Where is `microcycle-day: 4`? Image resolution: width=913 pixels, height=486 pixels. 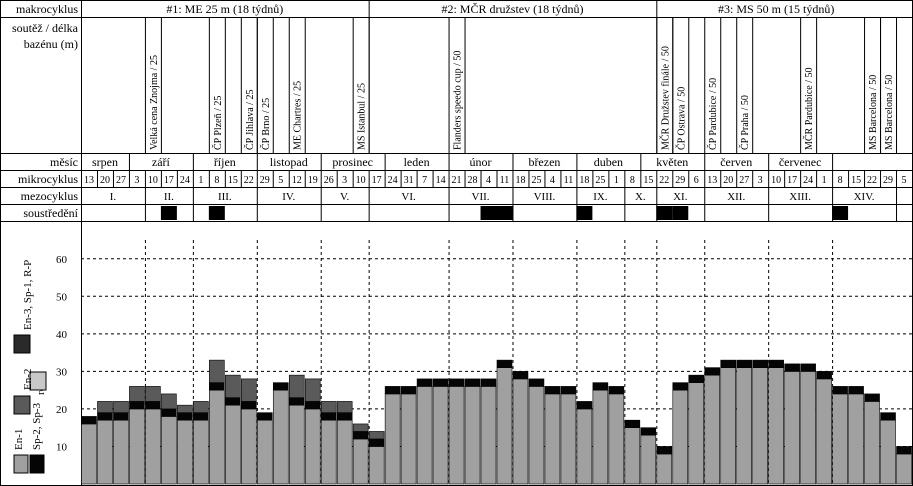
microcycle-day: 4 is located at coordinates (488, 180).